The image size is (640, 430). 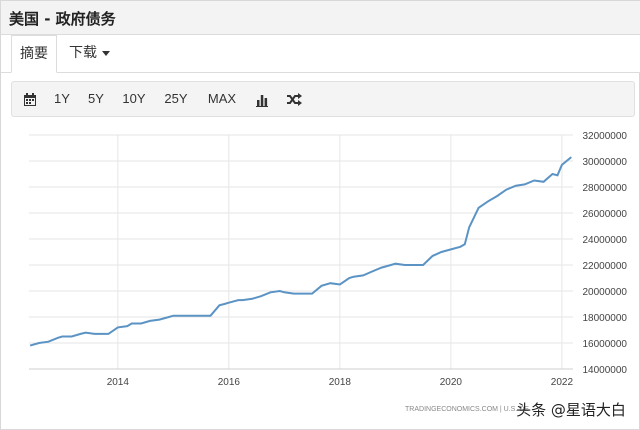 I want to click on bar-chart-button, so click(x=262, y=99).